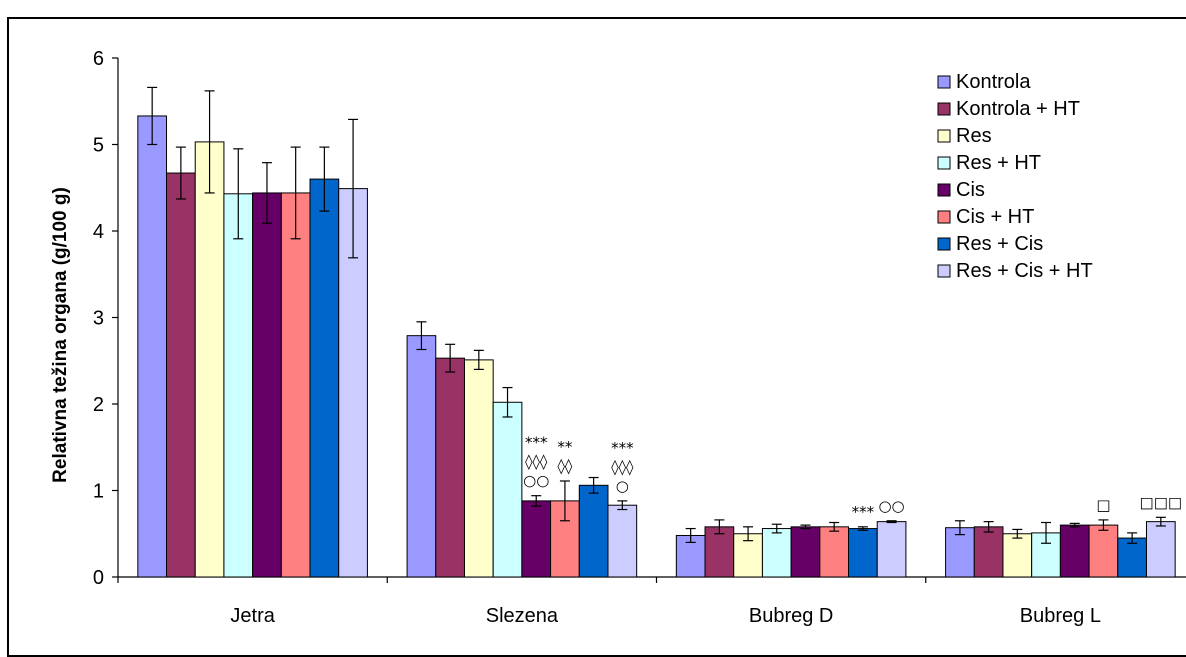 The width and height of the screenshot is (1186, 657). What do you see at coordinates (1024, 271) in the screenshot?
I see `legend-label: Res + Cis + HT` at bounding box center [1024, 271].